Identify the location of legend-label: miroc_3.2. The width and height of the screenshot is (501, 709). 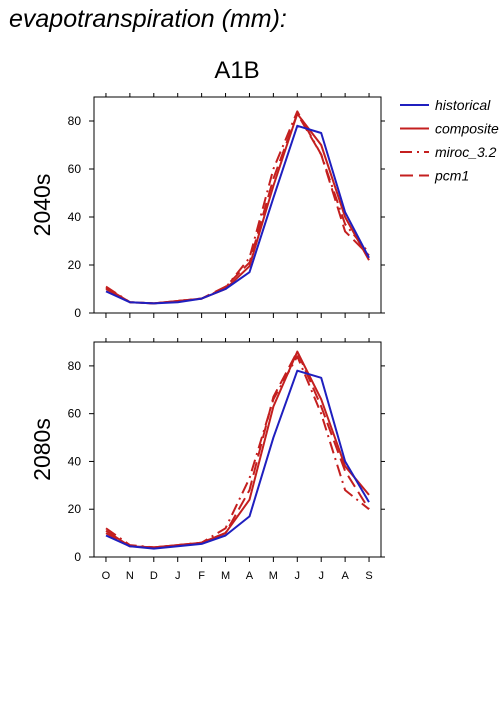
(466, 152).